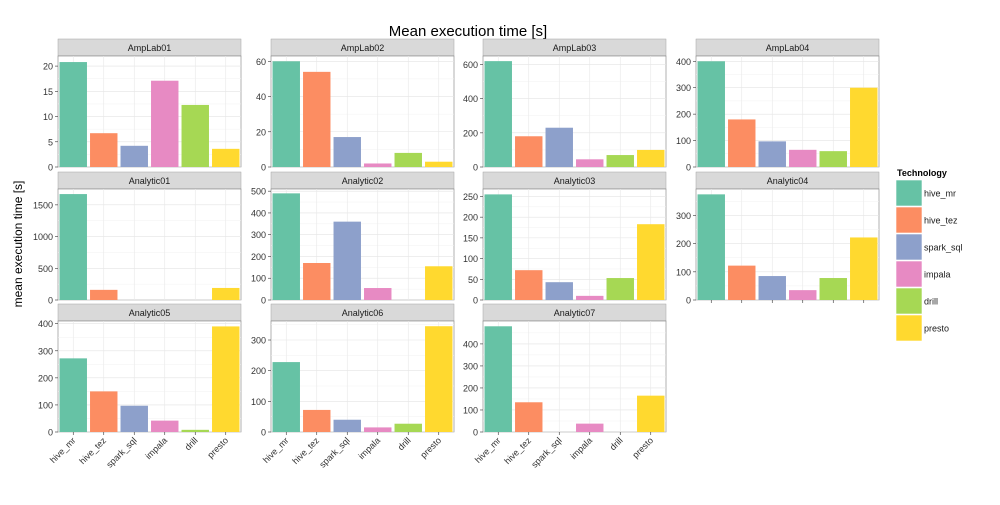 The height and width of the screenshot is (505, 1000). What do you see at coordinates (833, 289) in the screenshot?
I see `bar-analytic04-drill` at bounding box center [833, 289].